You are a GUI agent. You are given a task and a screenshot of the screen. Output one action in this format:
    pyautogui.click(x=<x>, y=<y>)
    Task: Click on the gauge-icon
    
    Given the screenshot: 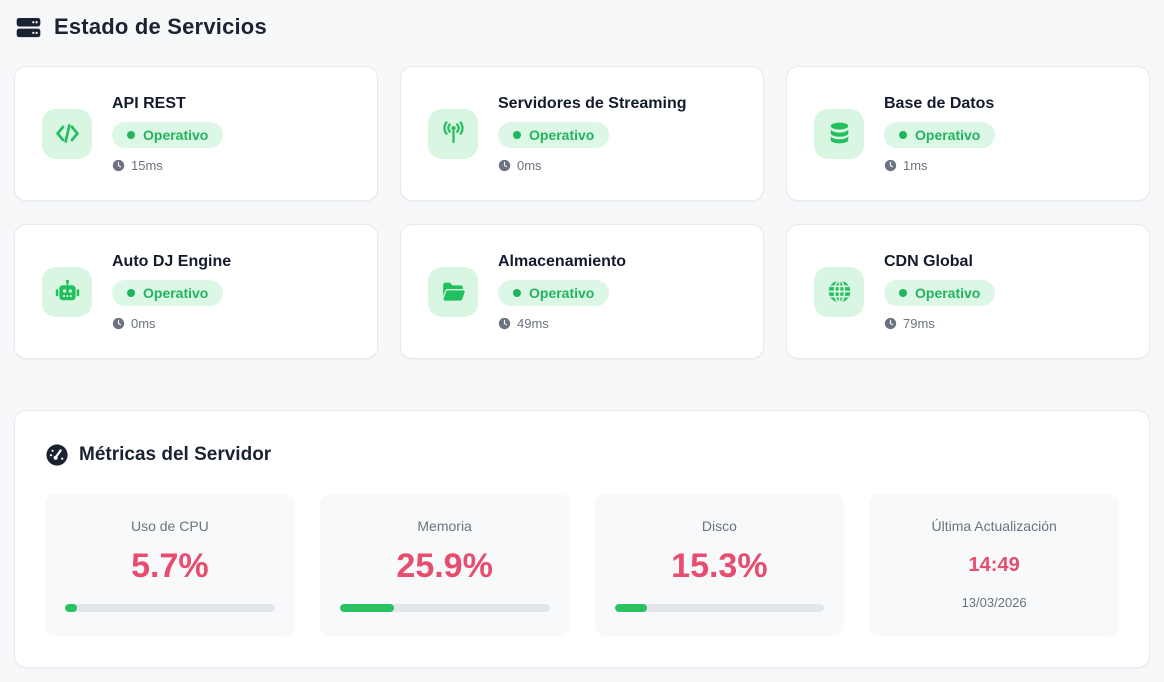 What is the action you would take?
    pyautogui.click(x=57, y=455)
    